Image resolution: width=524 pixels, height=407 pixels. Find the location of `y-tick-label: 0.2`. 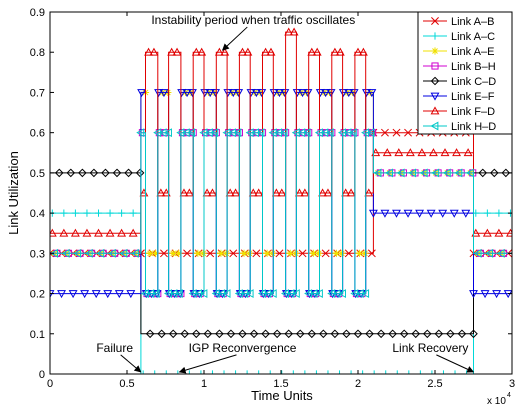

y-tick-label: 0.2 is located at coordinates (37, 295).